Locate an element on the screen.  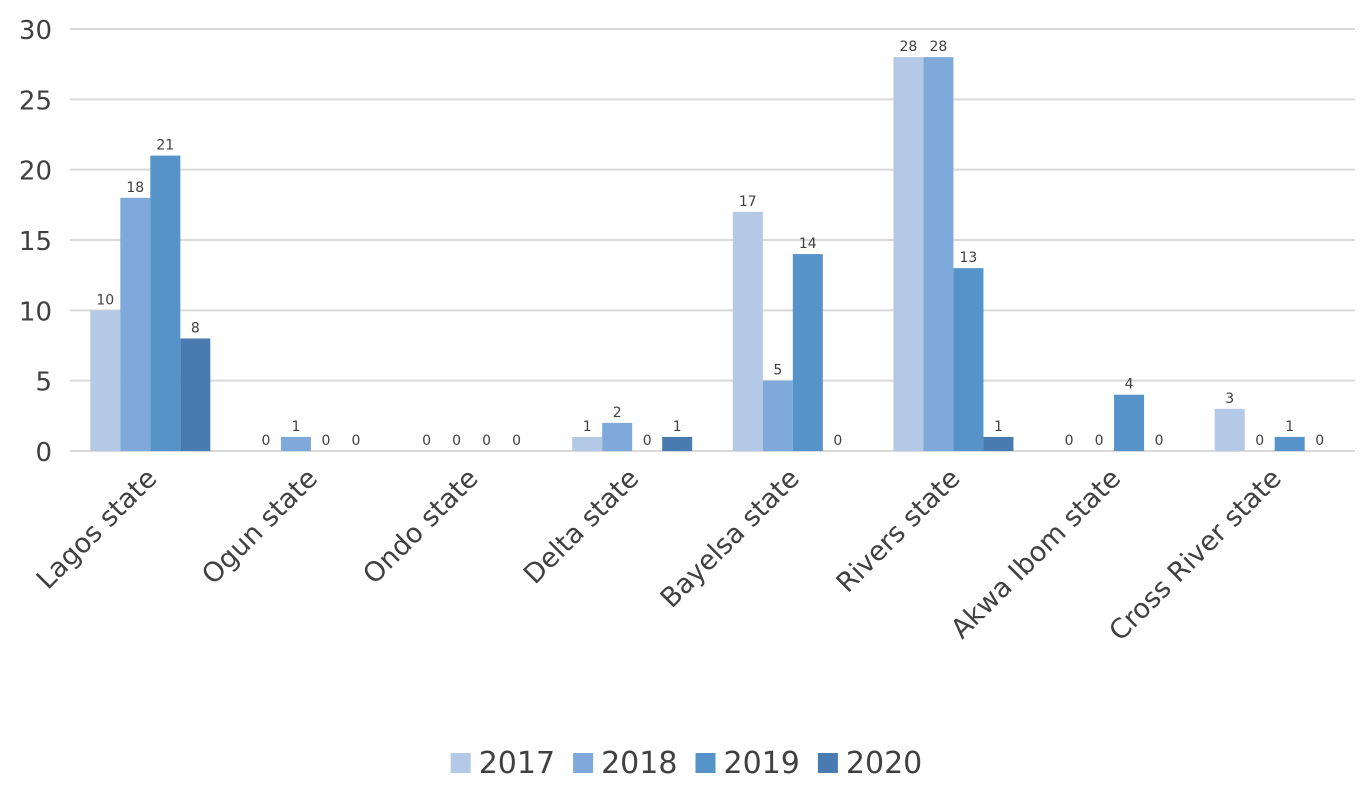
data-label: 8 is located at coordinates (195, 328).